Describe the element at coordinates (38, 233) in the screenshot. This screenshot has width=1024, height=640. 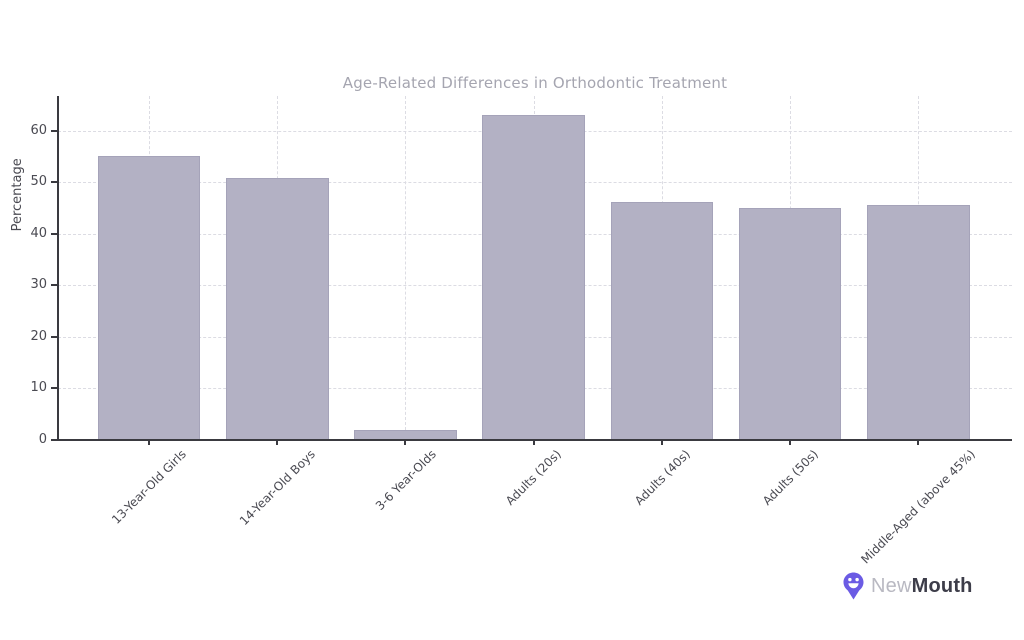
I see `y-tick-label: 40` at that location.